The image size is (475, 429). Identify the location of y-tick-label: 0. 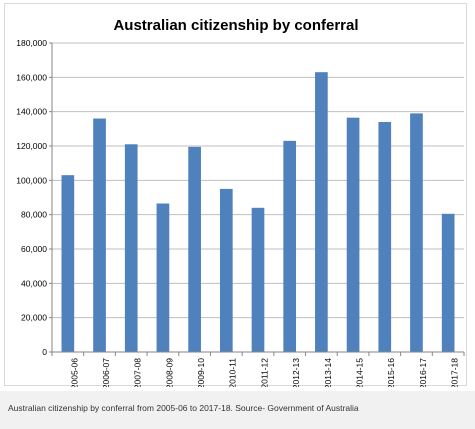
(44, 352).